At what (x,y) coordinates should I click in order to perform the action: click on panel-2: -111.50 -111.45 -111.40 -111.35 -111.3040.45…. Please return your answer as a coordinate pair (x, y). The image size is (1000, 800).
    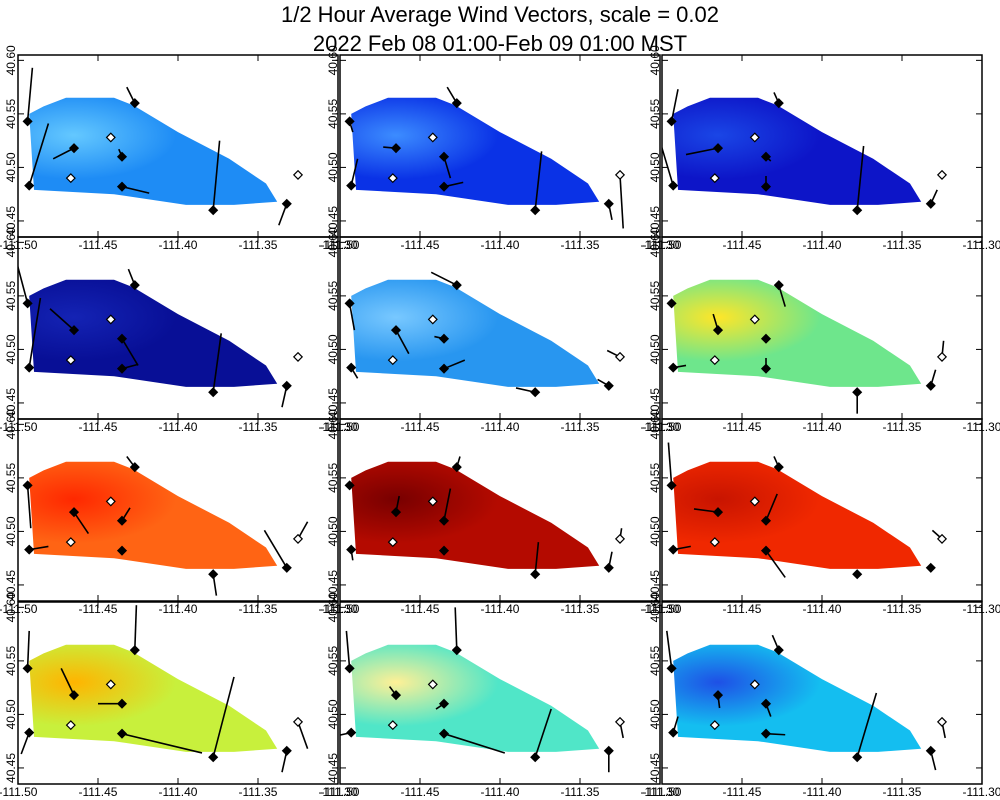
    Looking at the image, I should click on (500, 148).